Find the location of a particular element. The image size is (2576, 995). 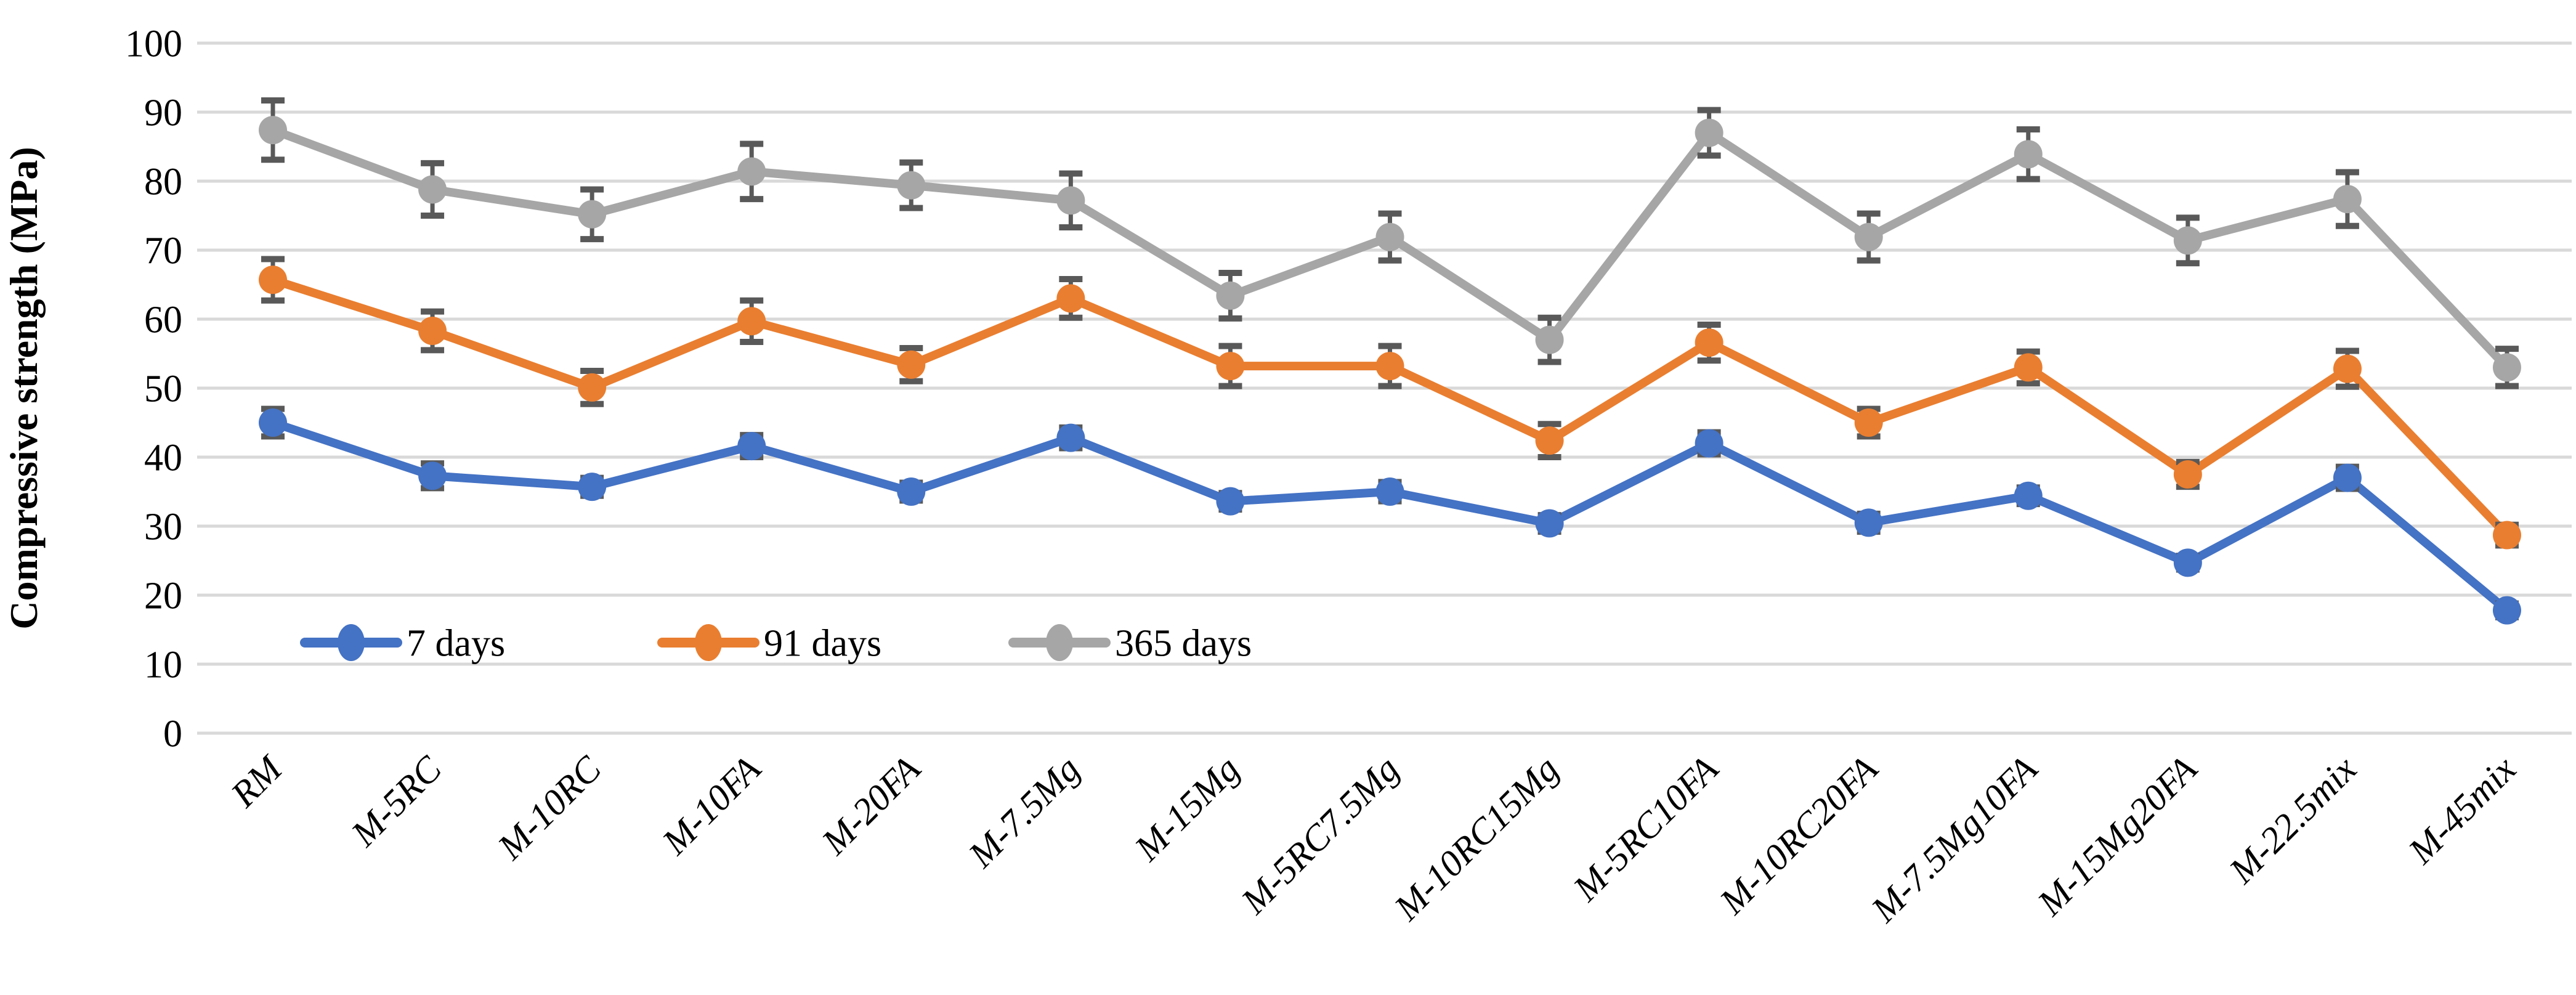

data-point-365-days-m-5rc7-5mg is located at coordinates (1389, 237).